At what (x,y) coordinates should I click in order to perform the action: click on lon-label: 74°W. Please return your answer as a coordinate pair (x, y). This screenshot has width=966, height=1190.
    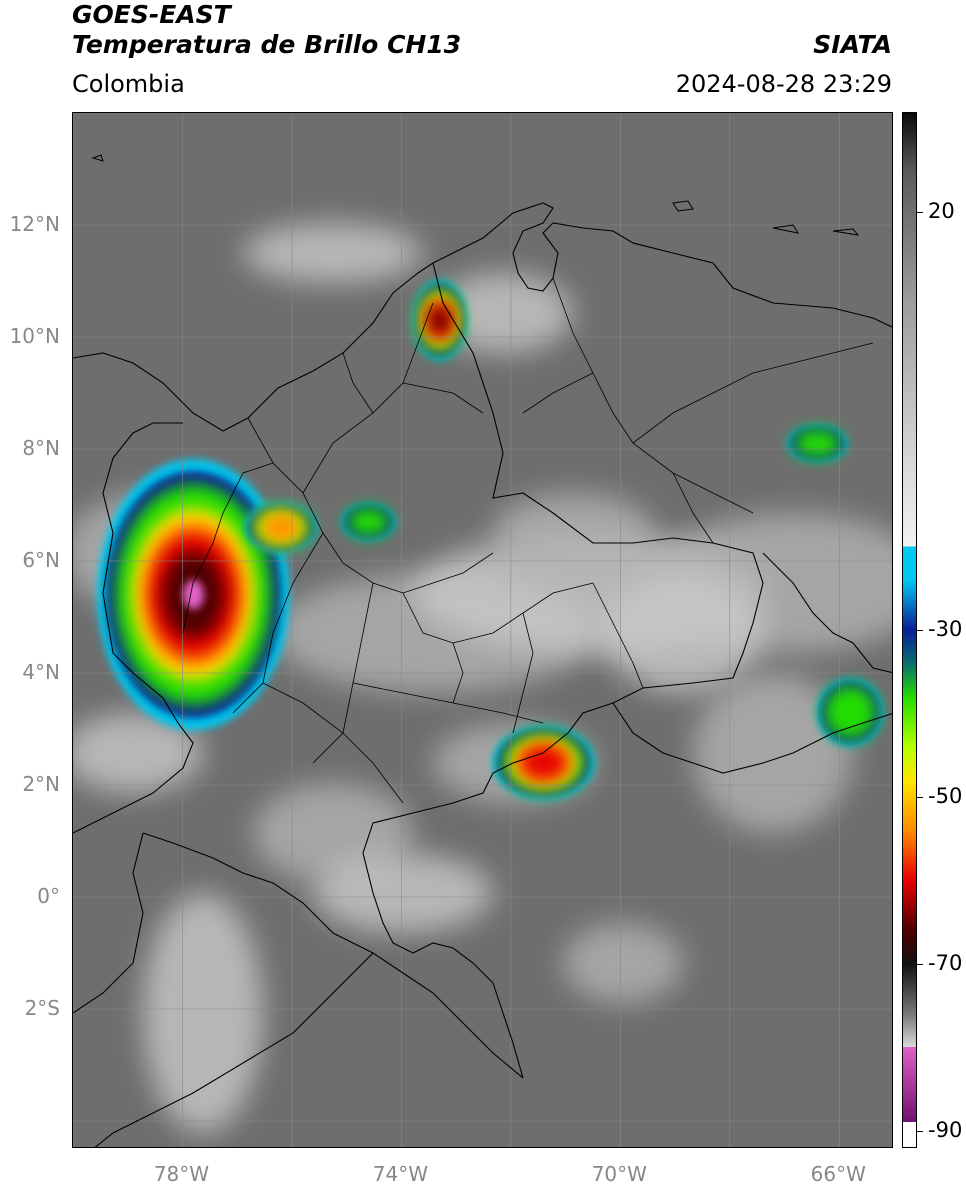
    Looking at the image, I should click on (400, 1174).